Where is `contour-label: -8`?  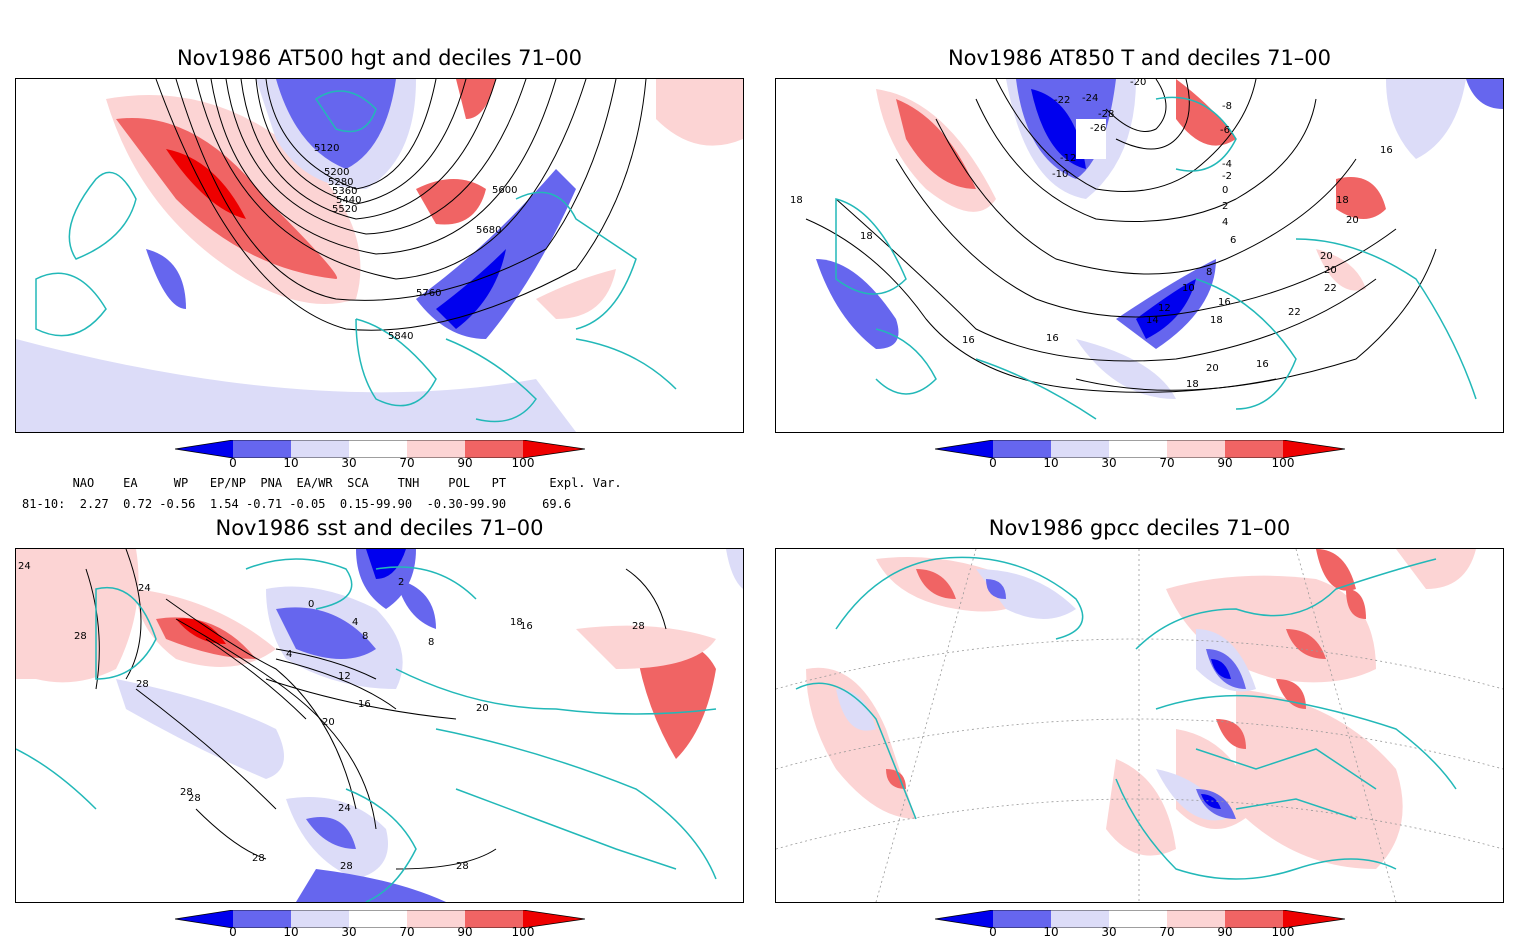
contour-label: -8 is located at coordinates (1227, 106).